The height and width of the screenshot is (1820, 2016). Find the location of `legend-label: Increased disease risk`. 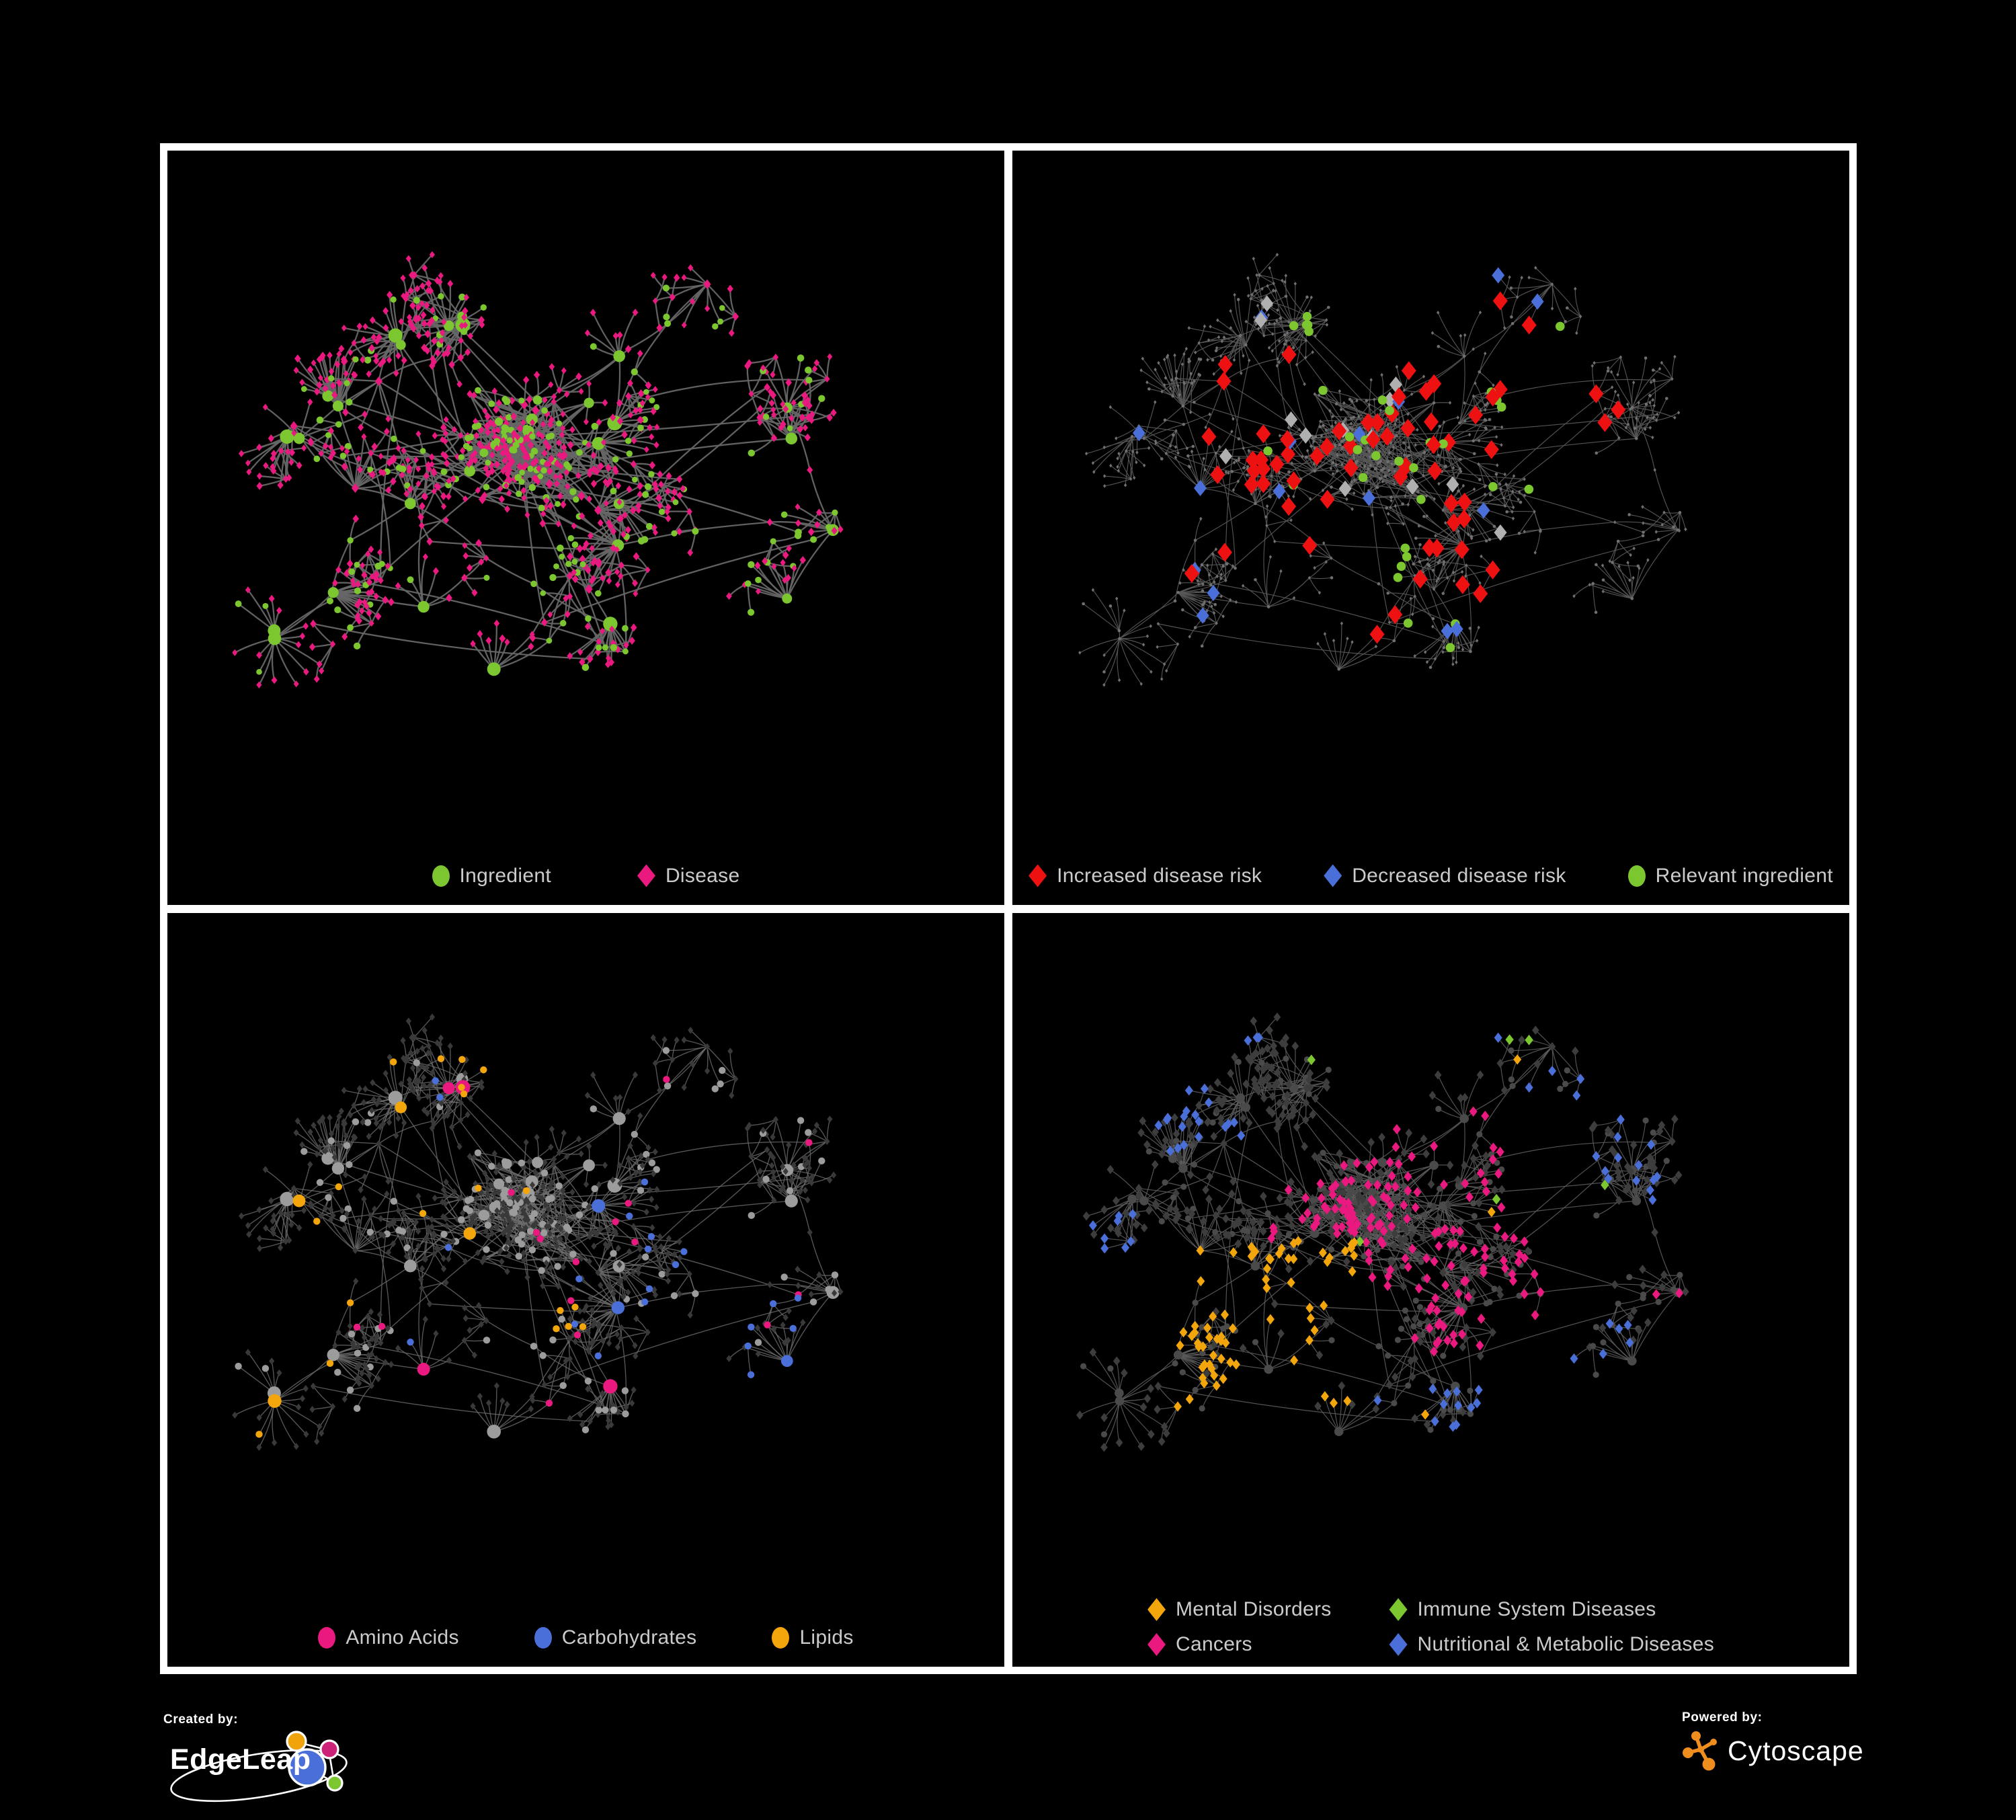

legend-label: Increased disease risk is located at coordinates (1159, 875).